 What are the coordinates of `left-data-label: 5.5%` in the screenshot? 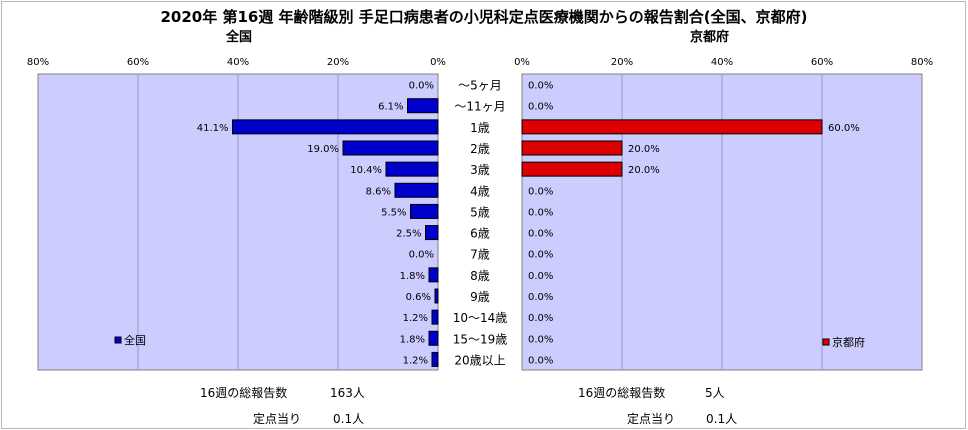 It's located at (393, 212).